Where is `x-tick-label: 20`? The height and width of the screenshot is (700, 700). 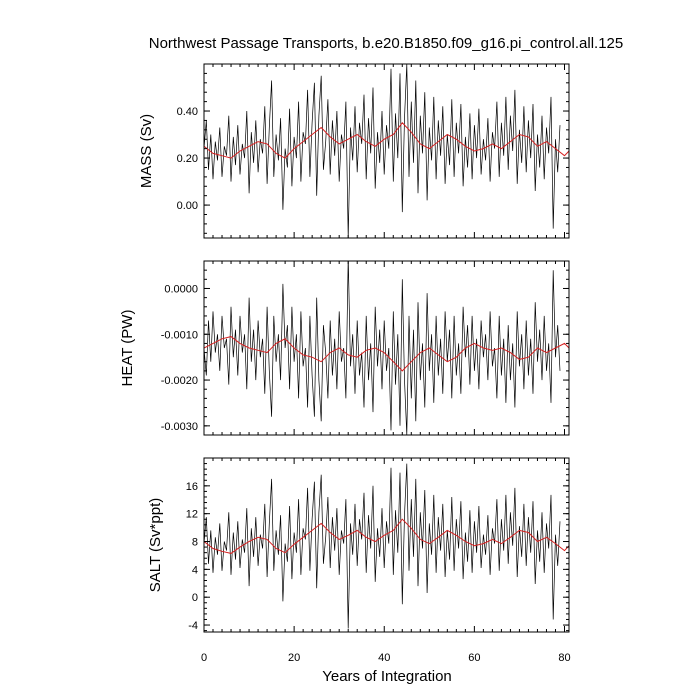 x-tick-label: 20 is located at coordinates (294, 658).